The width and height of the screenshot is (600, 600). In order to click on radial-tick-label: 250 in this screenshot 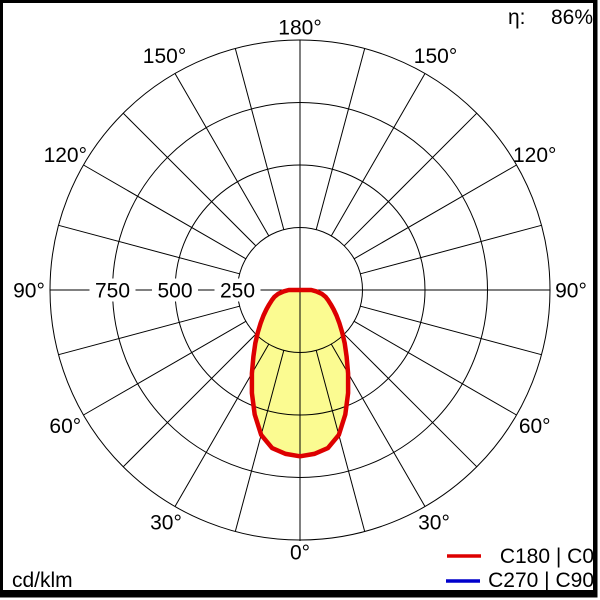, I will do `click(237, 291)`.